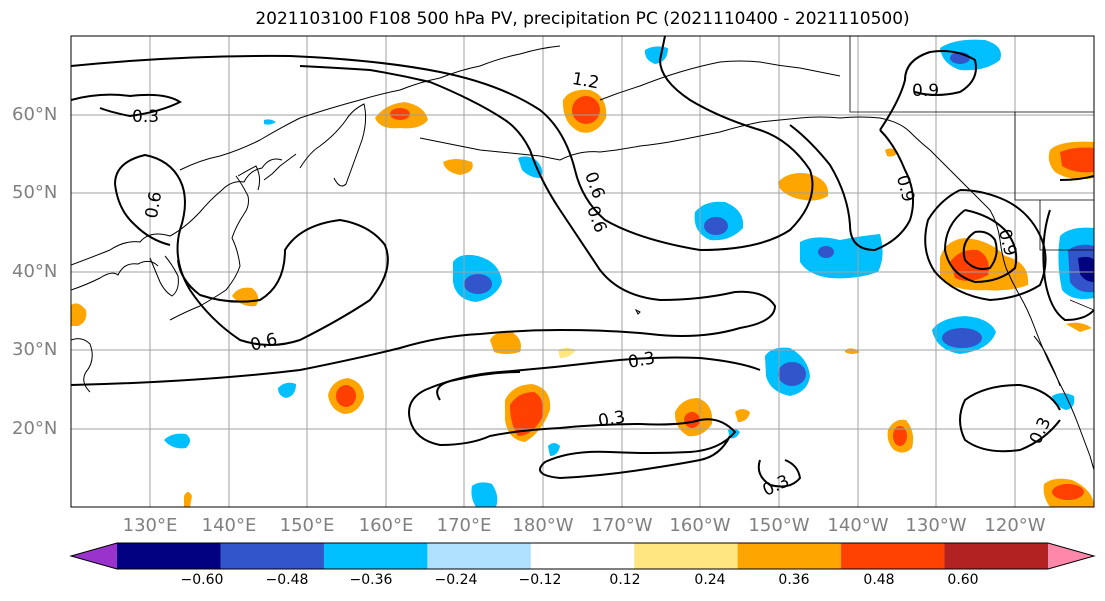 This screenshot has width=1105, height=601. Describe the element at coordinates (35, 114) in the screenshot. I see `lat-label: 60°N` at that location.